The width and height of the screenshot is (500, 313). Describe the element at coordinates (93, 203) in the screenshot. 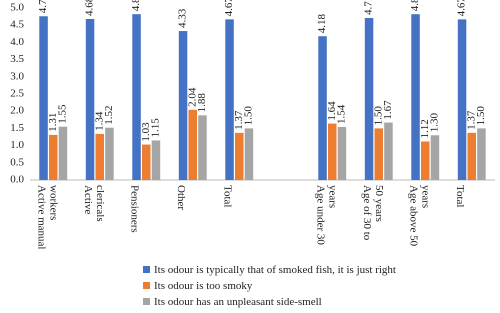

I see `x-tick-label: Active clericals` at that location.